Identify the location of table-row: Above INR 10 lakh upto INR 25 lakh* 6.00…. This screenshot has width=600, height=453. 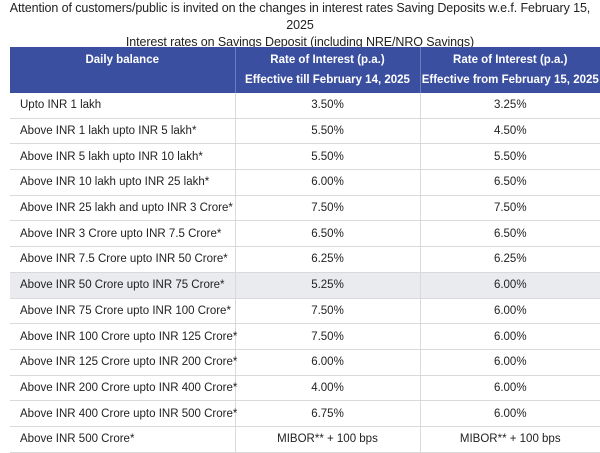
(305, 182).